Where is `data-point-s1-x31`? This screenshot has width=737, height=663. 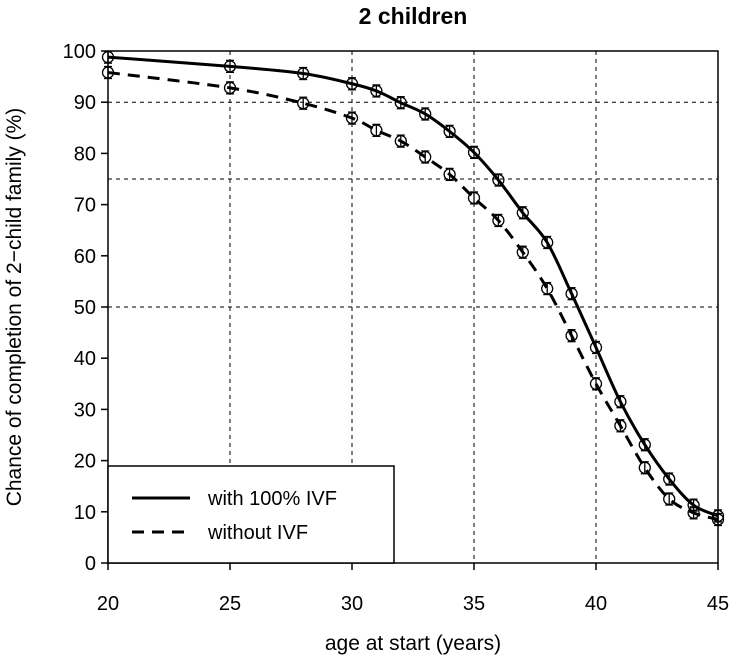
data-point-s1-x31 is located at coordinates (376, 130).